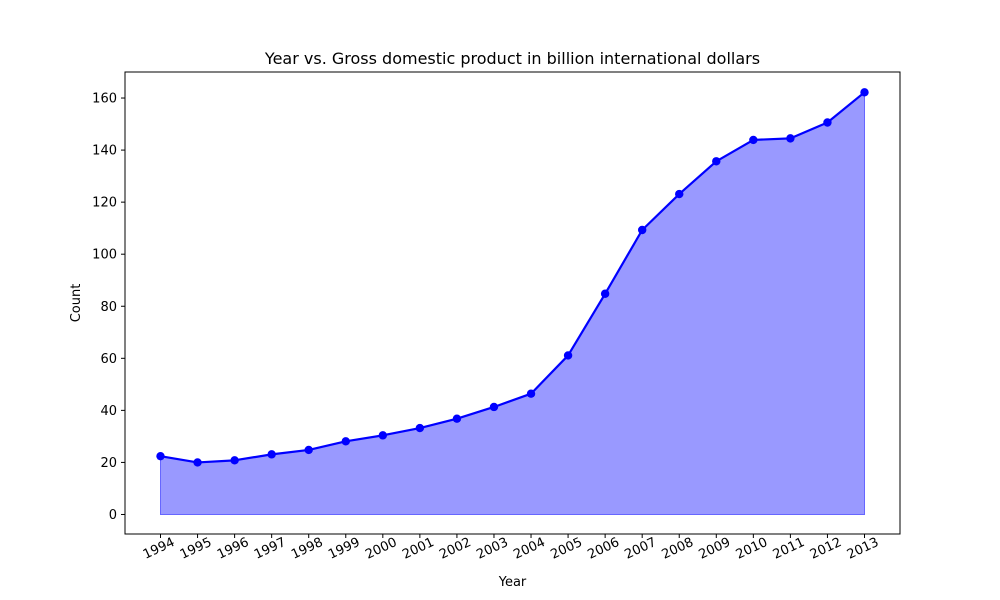 The width and height of the screenshot is (1000, 600). What do you see at coordinates (233, 549) in the screenshot?
I see `x-tick-label: 1996` at bounding box center [233, 549].